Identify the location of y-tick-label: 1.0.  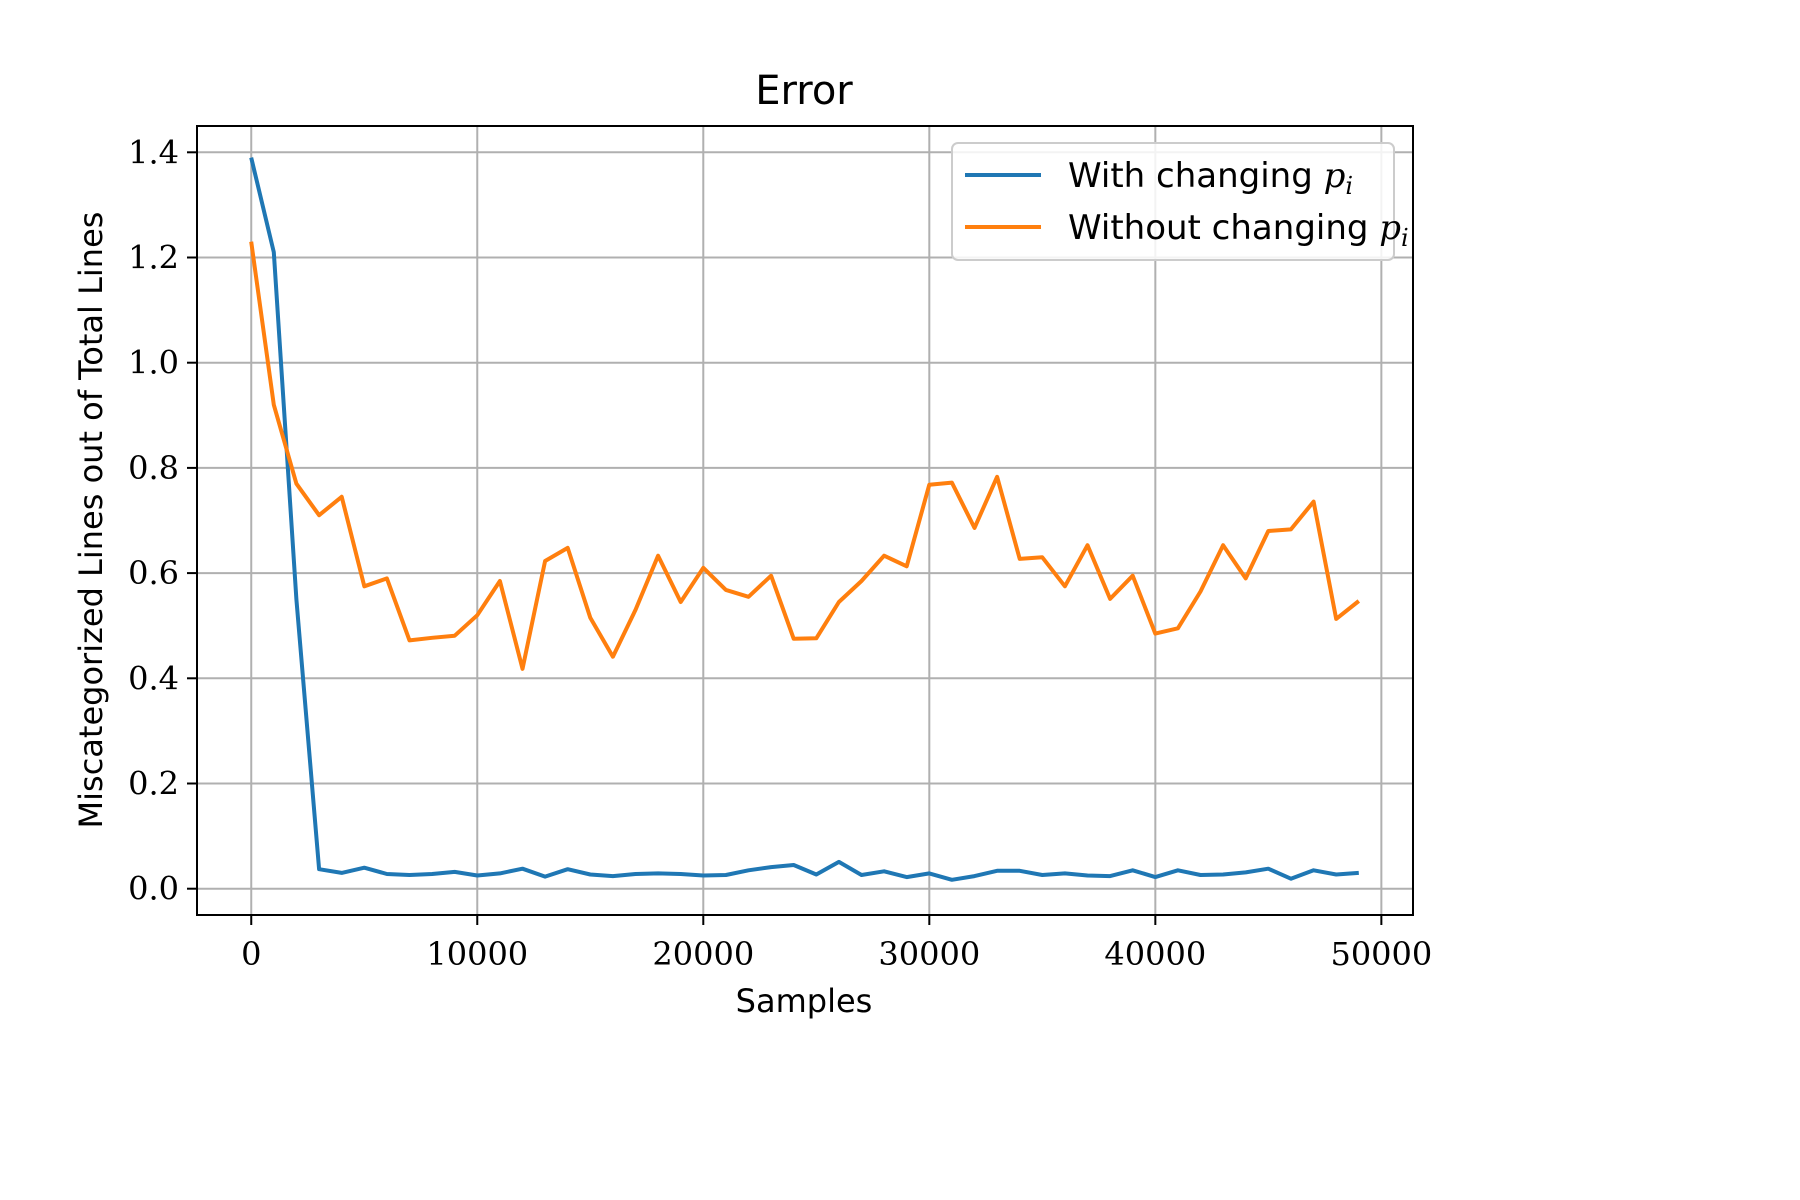
(153, 363).